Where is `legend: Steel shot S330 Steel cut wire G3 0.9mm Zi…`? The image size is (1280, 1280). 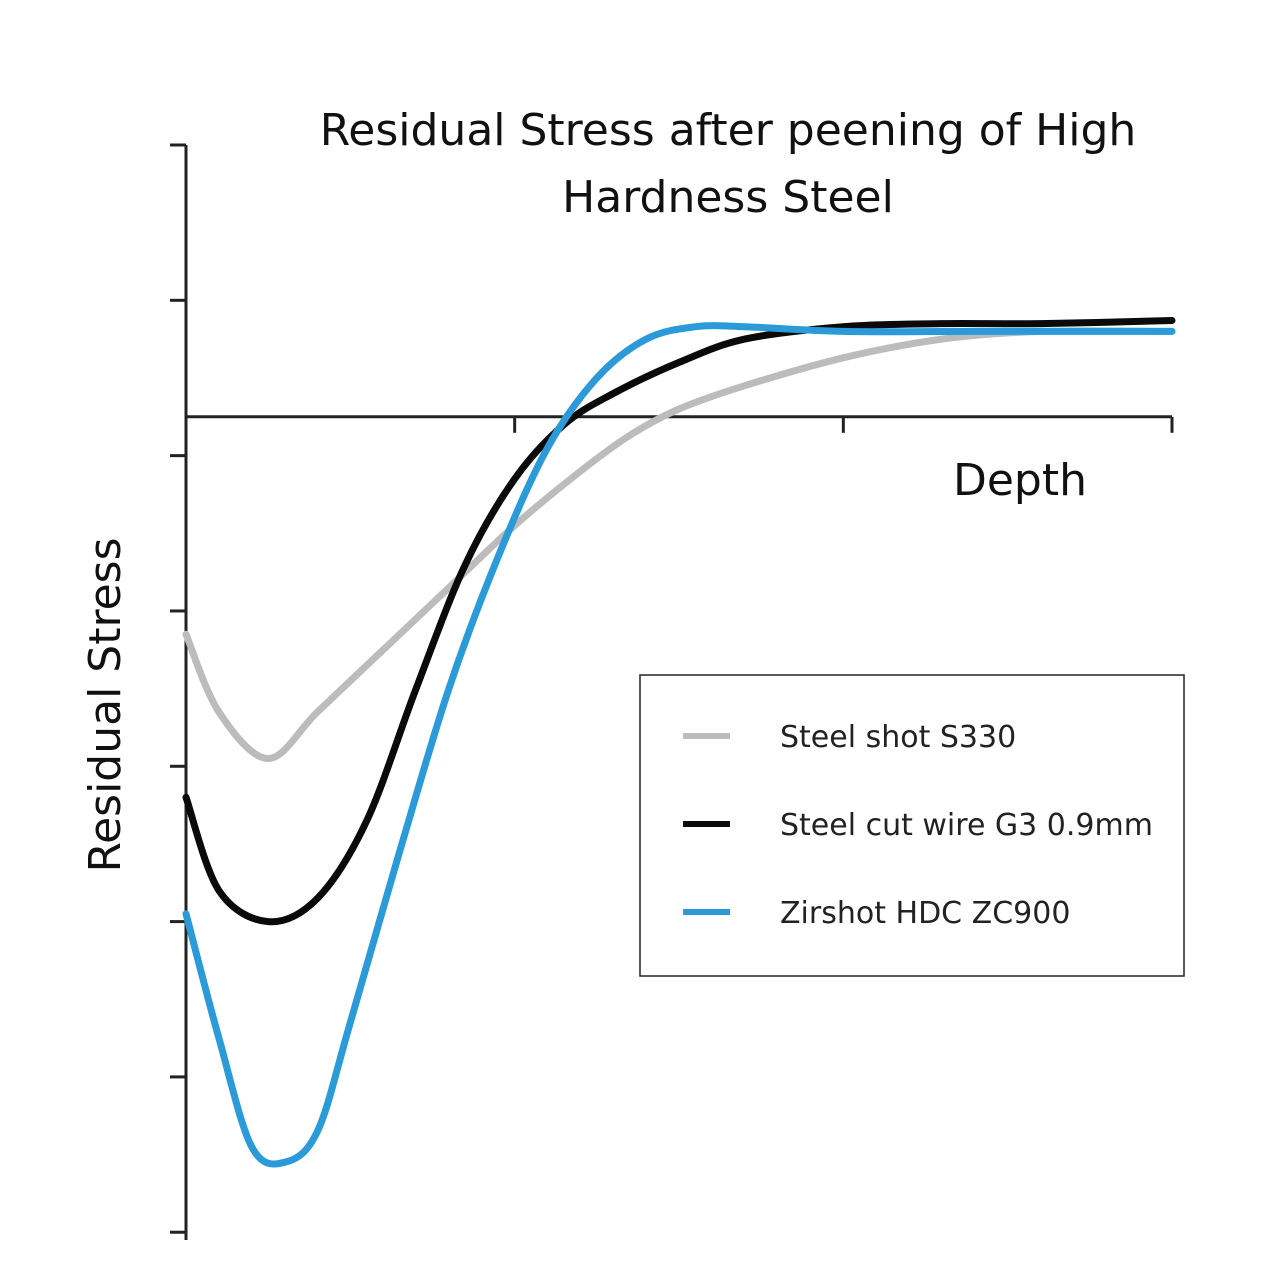 legend: Steel shot S330 Steel cut wire G3 0.9mm Zi… is located at coordinates (912, 825).